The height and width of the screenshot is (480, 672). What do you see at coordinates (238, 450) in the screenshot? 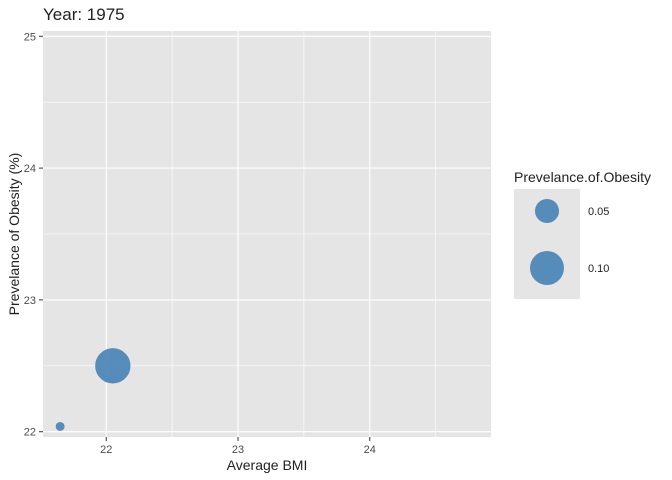
I see `x-tick-label: 23` at bounding box center [238, 450].